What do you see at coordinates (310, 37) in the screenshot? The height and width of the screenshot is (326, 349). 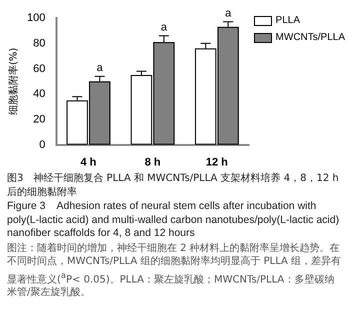 I see `legend-label: MWCNTs/PLLA` at bounding box center [310, 37].